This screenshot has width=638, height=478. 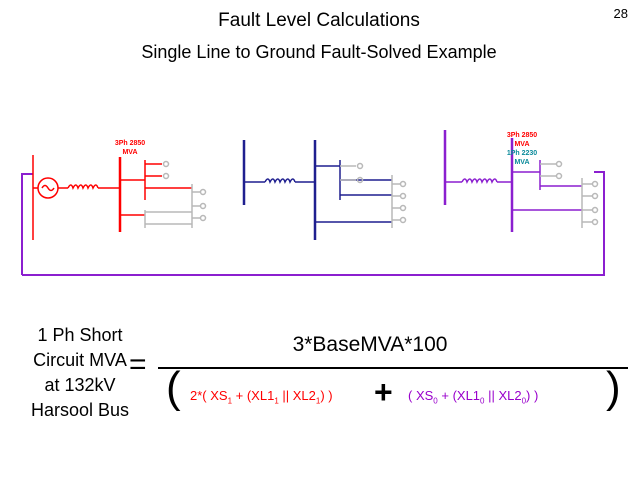 I want to click on bus4-3ph-label-line1: 3Ph 2850, so click(x=522, y=135).